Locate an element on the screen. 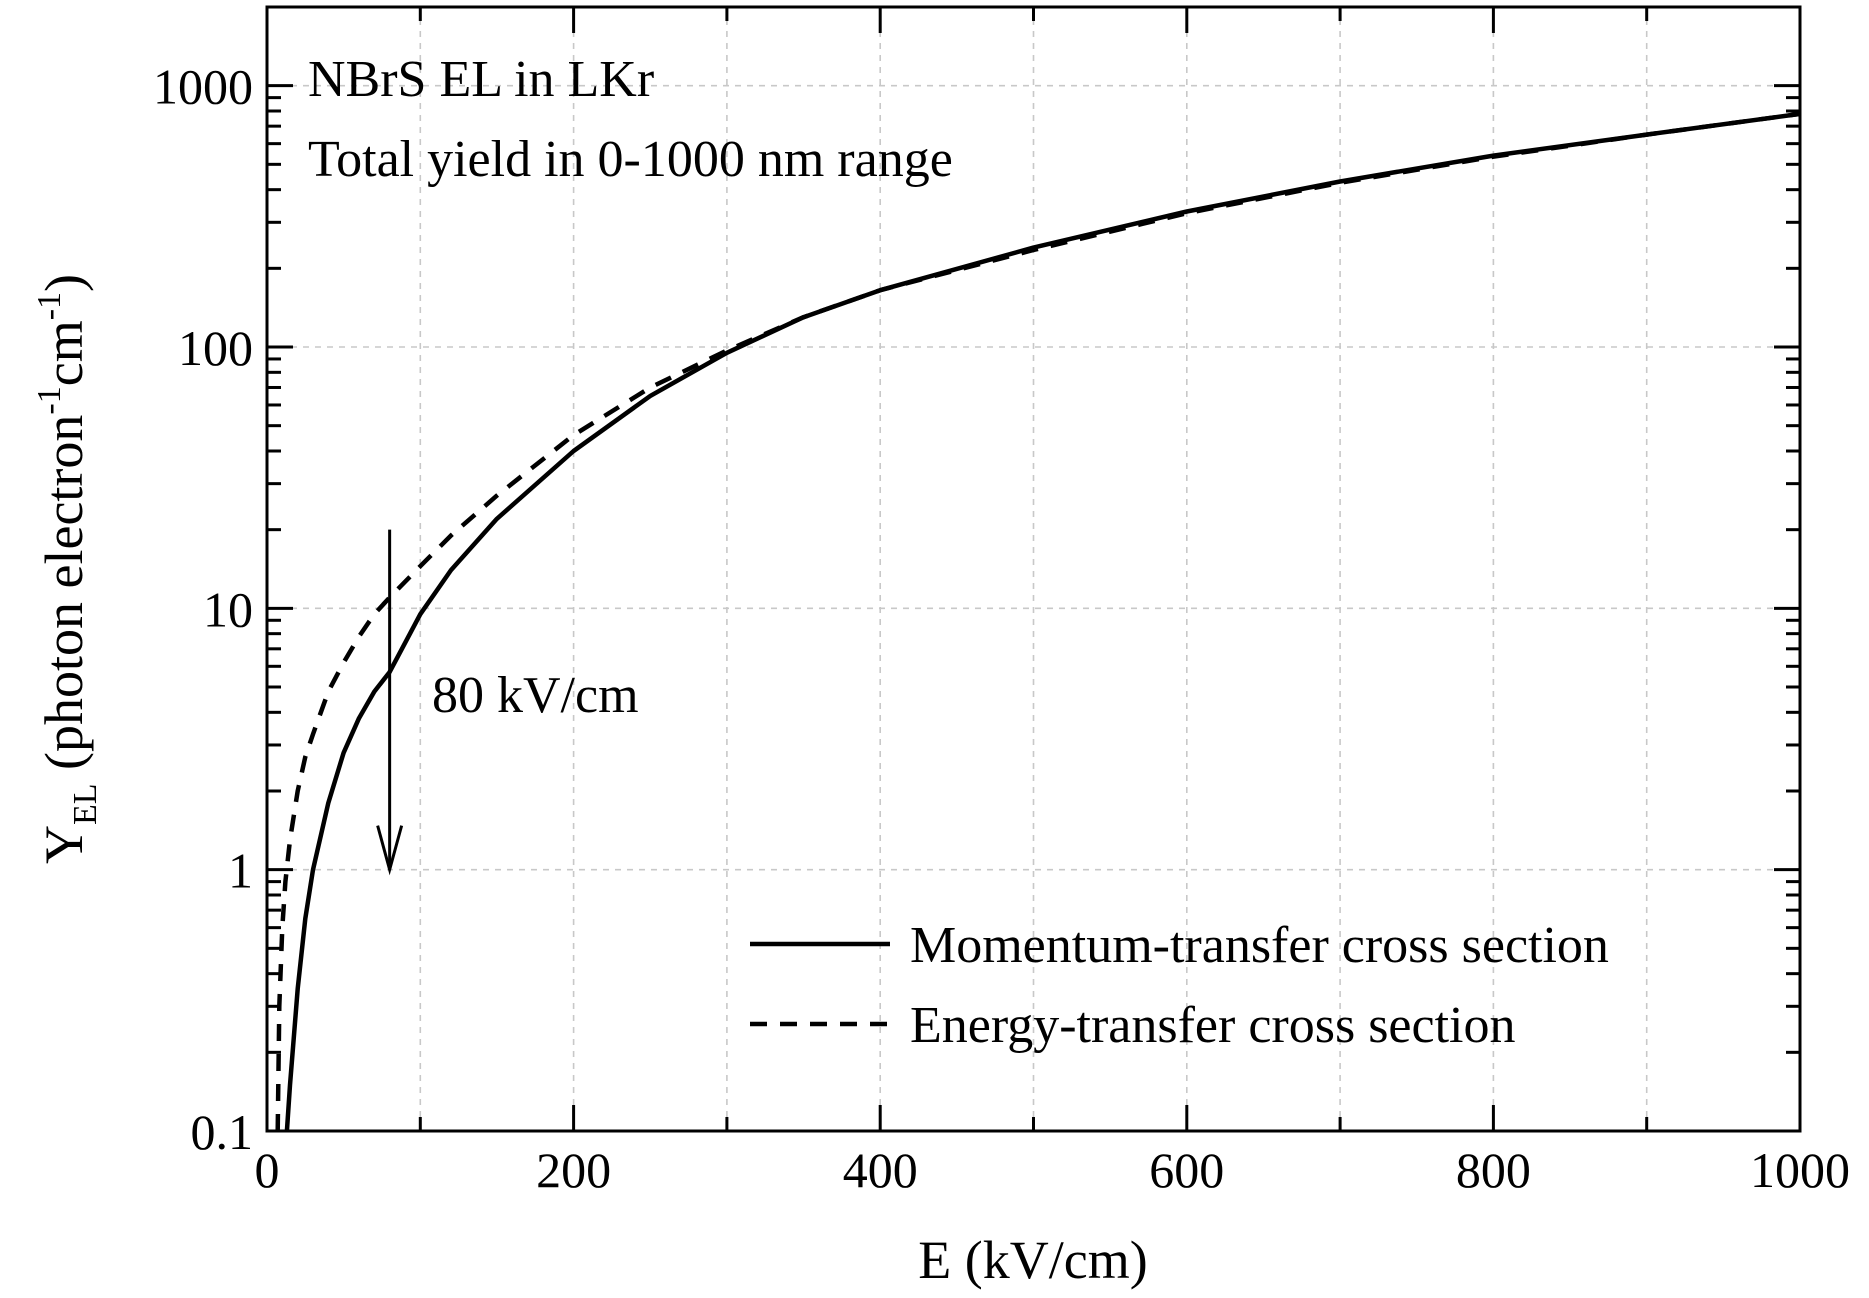  y-axis-title-sub: EL is located at coordinates (85, 804).